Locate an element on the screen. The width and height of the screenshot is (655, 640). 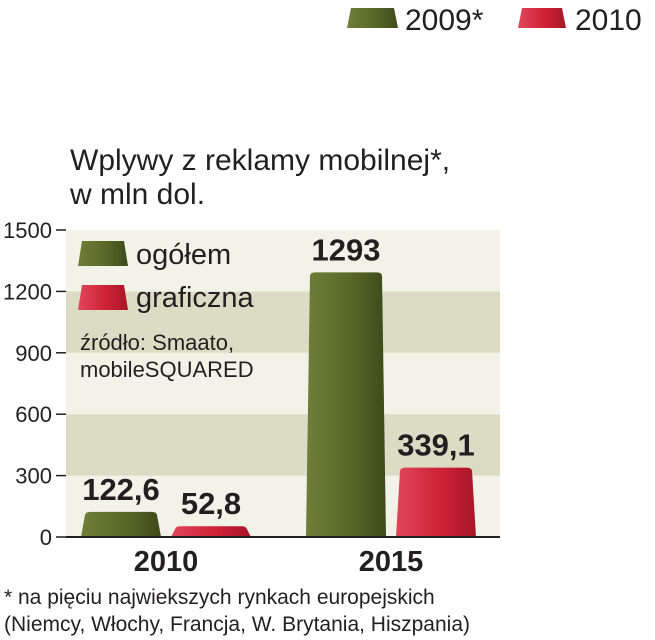
y-tick-label: 1200 is located at coordinates (27, 291).